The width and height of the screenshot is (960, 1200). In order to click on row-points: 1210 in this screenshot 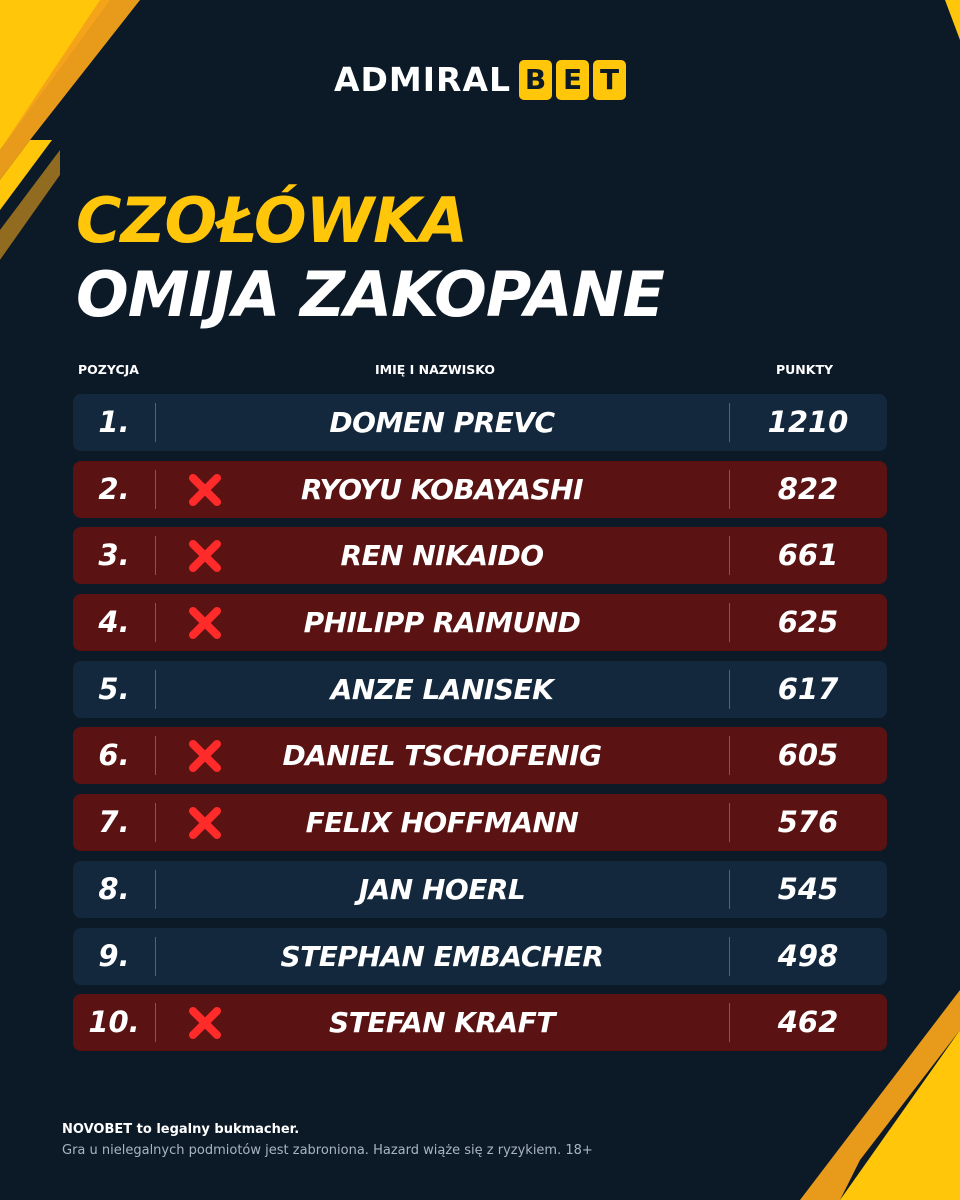, I will do `click(808, 422)`.